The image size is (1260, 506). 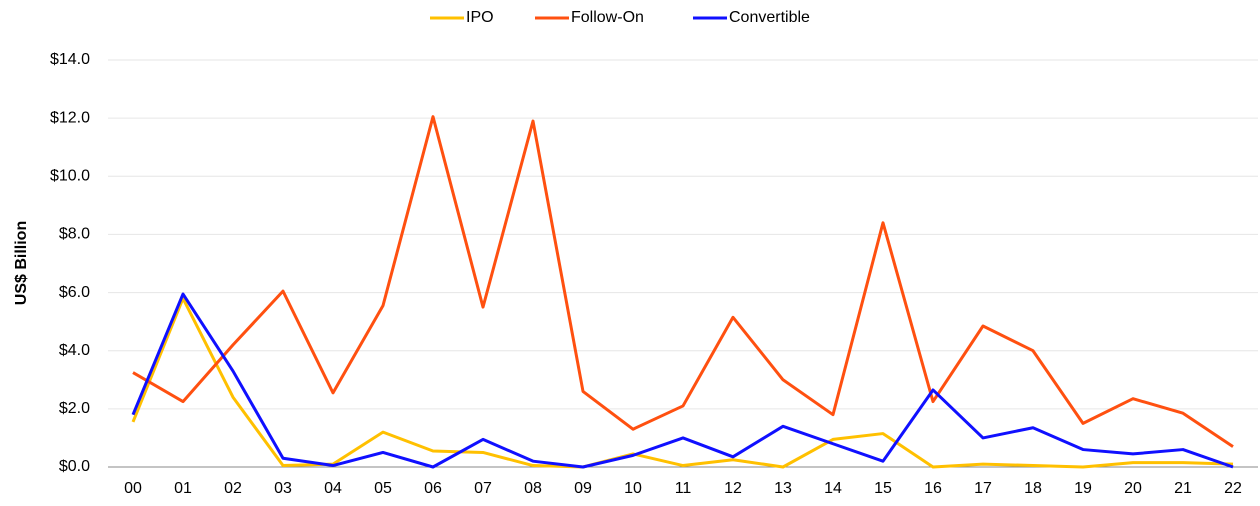 What do you see at coordinates (133, 488) in the screenshot?
I see `x-tick-label: 00` at bounding box center [133, 488].